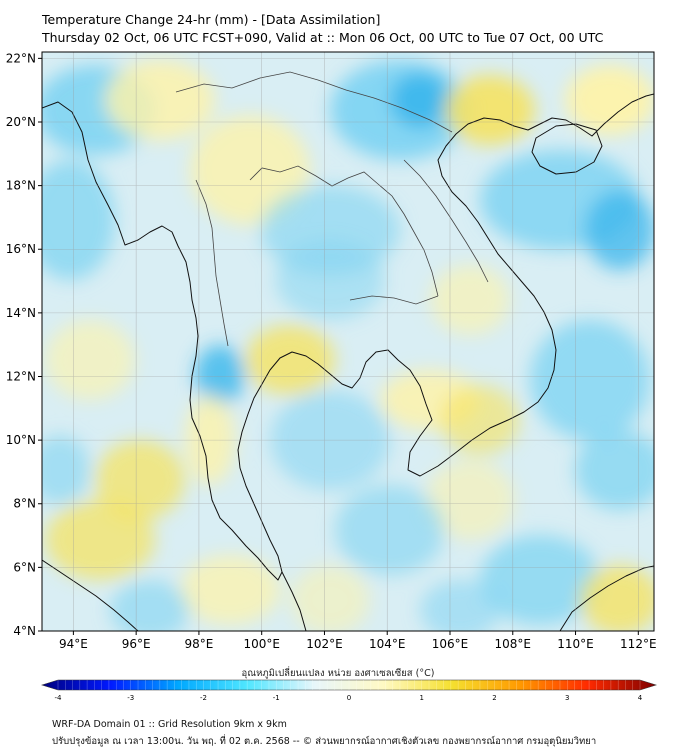 Image resolution: width=676 pixels, height=756 pixels. Describe the element at coordinates (212, 263) in the screenshot. I see `border-thai-myanmar` at that location.